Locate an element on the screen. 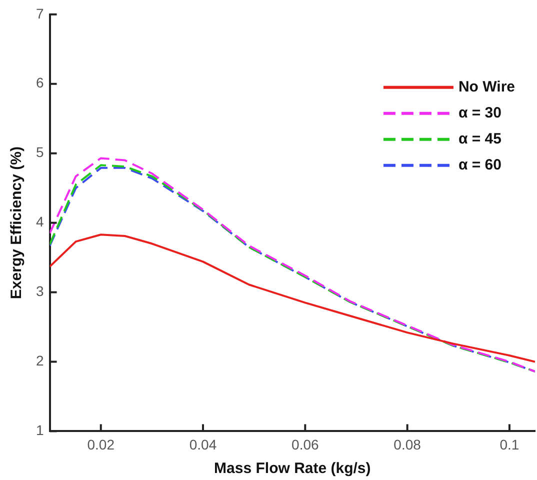 This screenshot has width=537, height=480. x-axis-title: Mass Flow Rate (kg/s) is located at coordinates (292, 469).